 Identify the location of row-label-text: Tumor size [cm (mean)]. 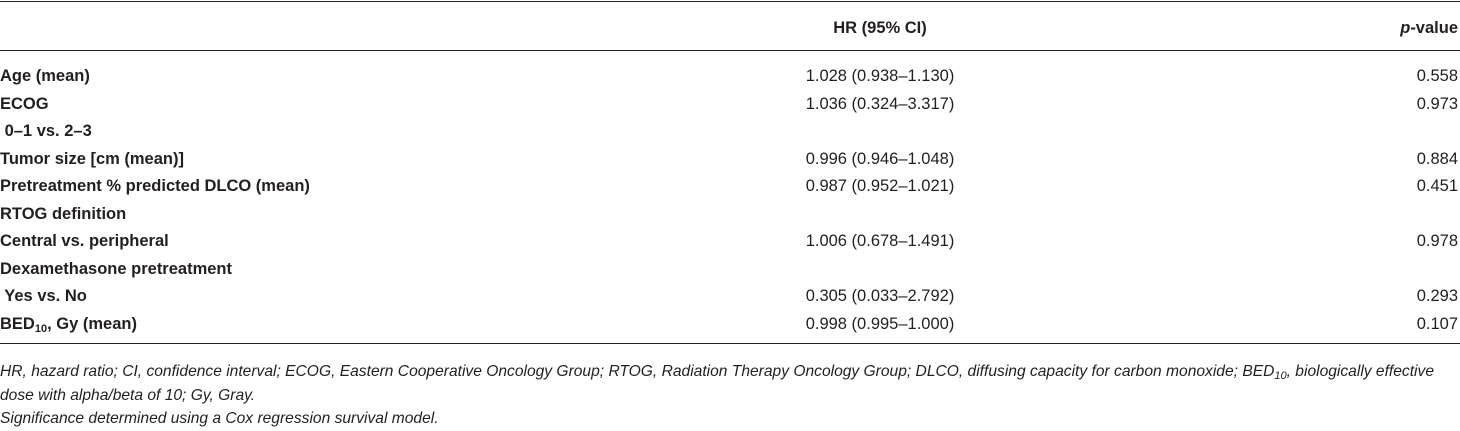
(92, 158).